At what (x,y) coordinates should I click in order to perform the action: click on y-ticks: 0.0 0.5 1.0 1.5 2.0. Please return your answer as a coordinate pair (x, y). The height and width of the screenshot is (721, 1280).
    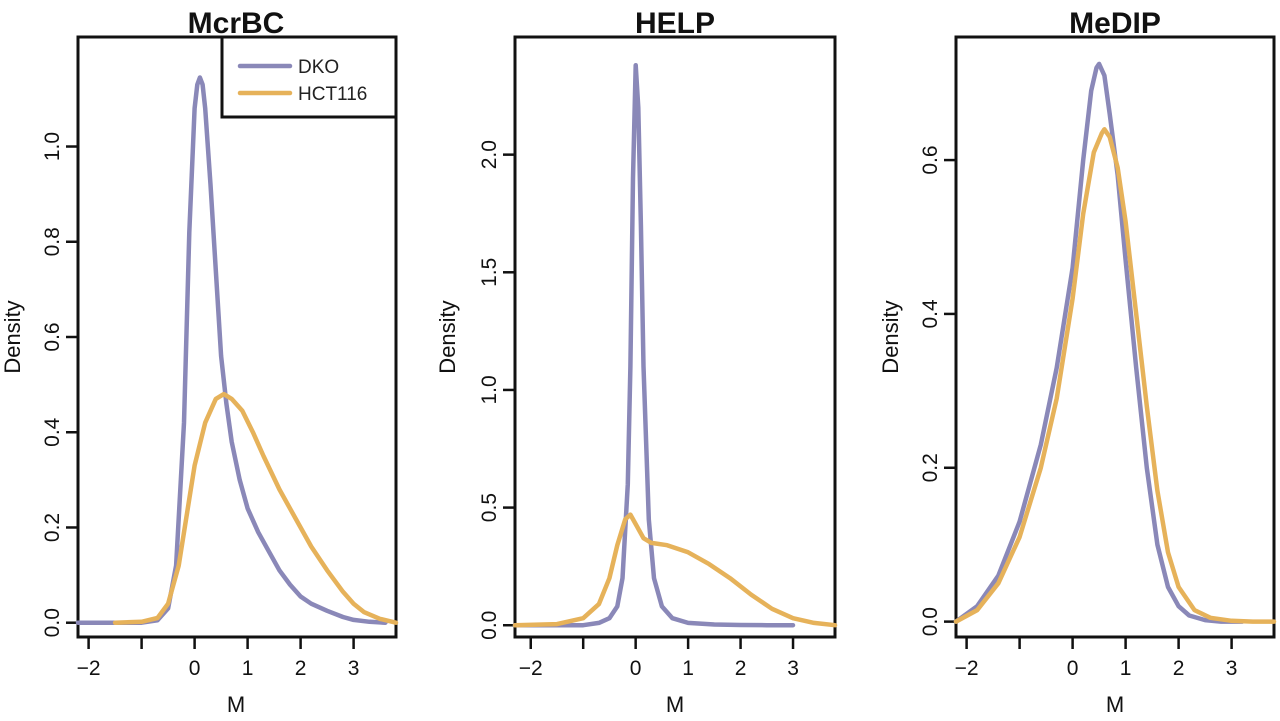
    Looking at the image, I should click on (496, 390).